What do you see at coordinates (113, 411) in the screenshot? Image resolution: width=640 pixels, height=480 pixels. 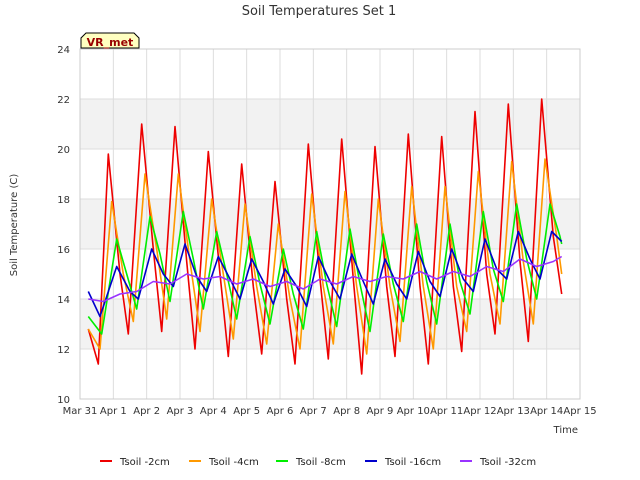 I see `x-tick-label: Apr 1` at bounding box center [113, 411].